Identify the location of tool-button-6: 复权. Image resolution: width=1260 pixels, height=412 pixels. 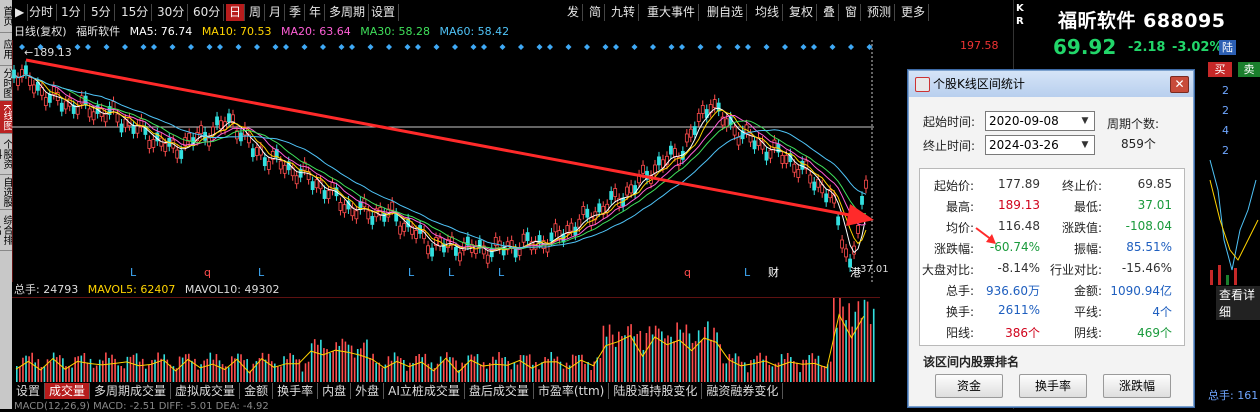
(802, 12).